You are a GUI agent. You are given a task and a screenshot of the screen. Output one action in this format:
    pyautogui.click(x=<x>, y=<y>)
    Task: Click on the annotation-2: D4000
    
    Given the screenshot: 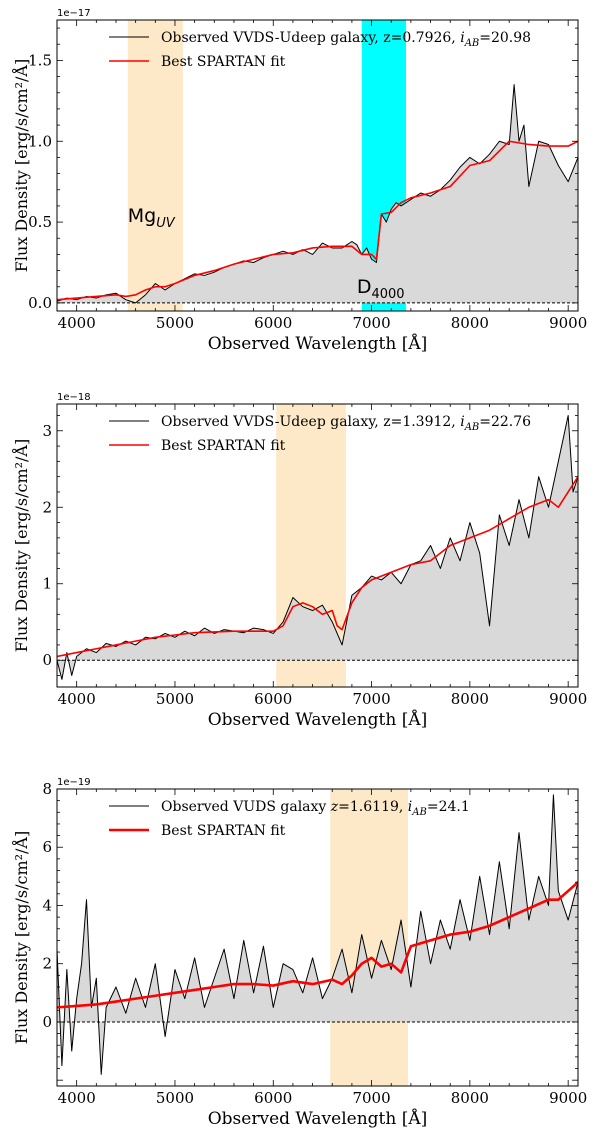 What is the action you would take?
    pyautogui.click(x=381, y=289)
    